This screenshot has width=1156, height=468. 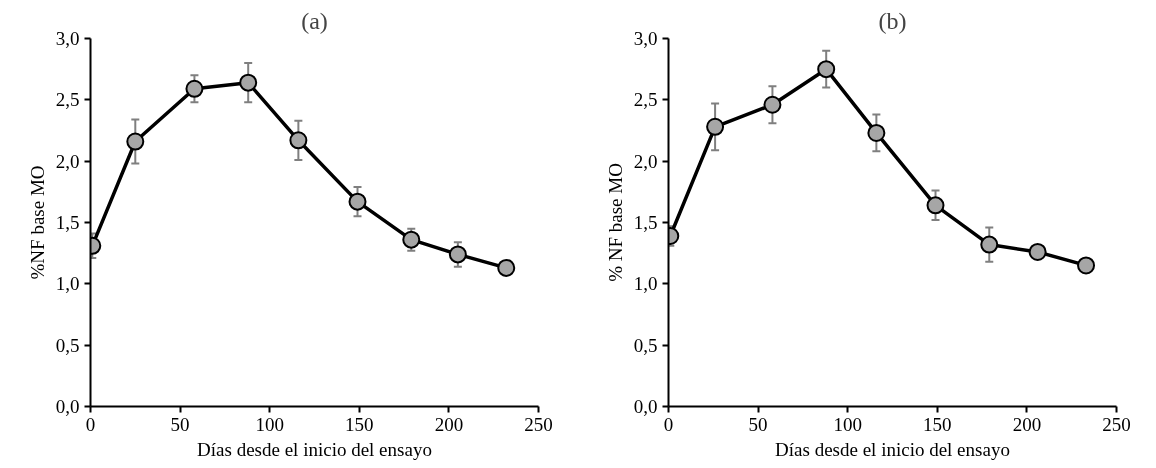 I want to click on y-axis-title: % NF base MO, so click(x=615, y=222).